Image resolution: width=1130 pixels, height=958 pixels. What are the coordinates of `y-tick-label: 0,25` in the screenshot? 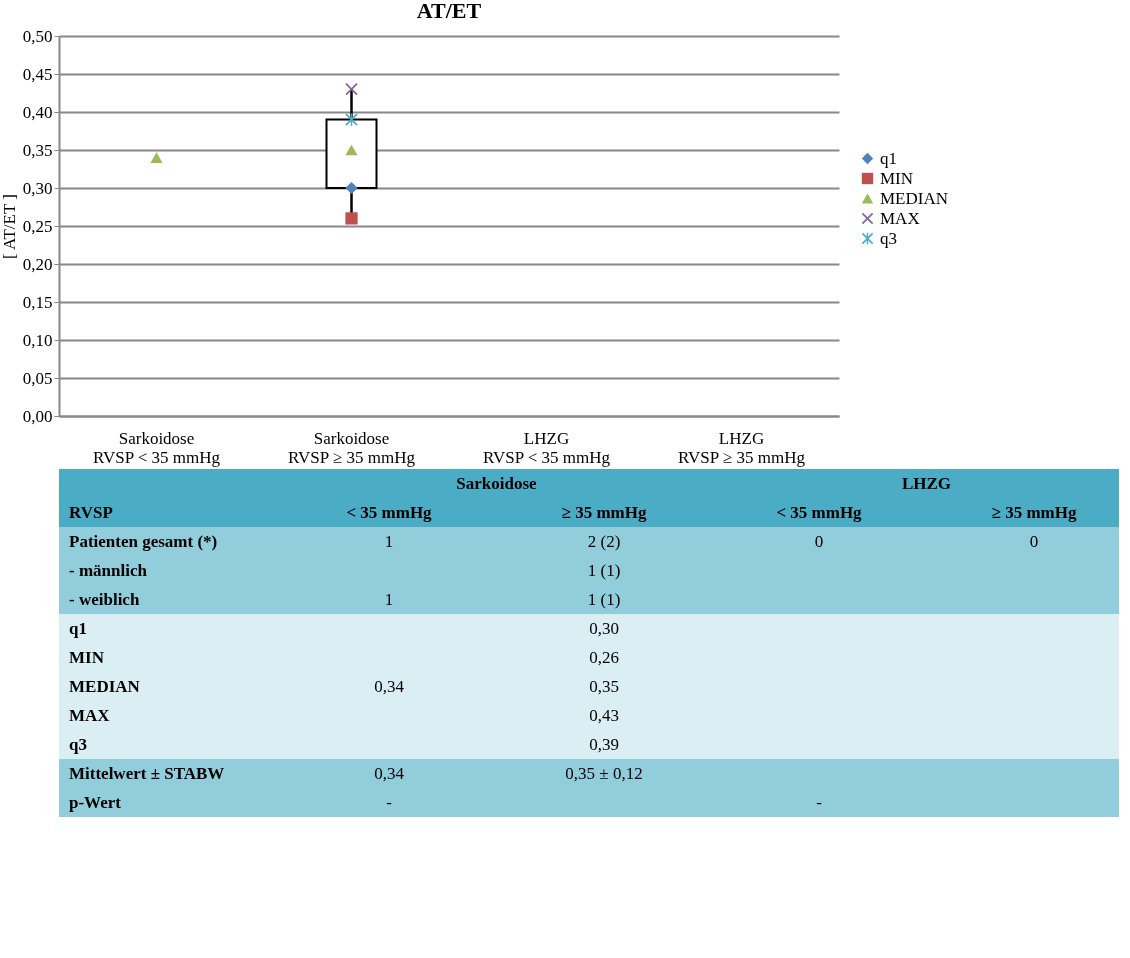 It's located at (37, 226).